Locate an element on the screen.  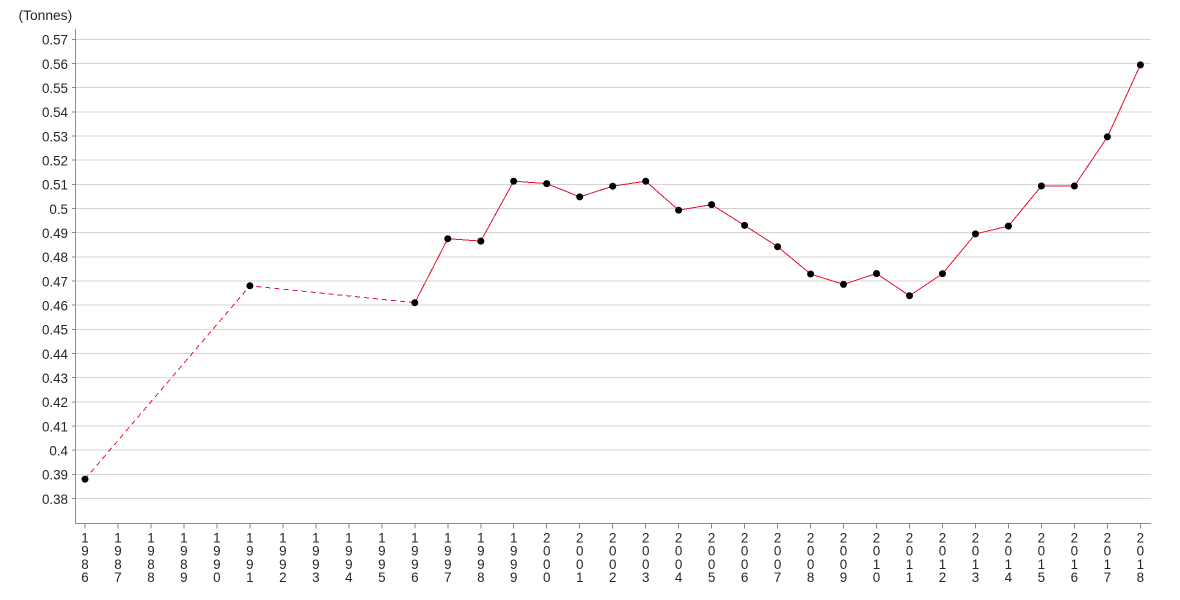
svg-text: 0.41 is located at coordinates (55, 426).